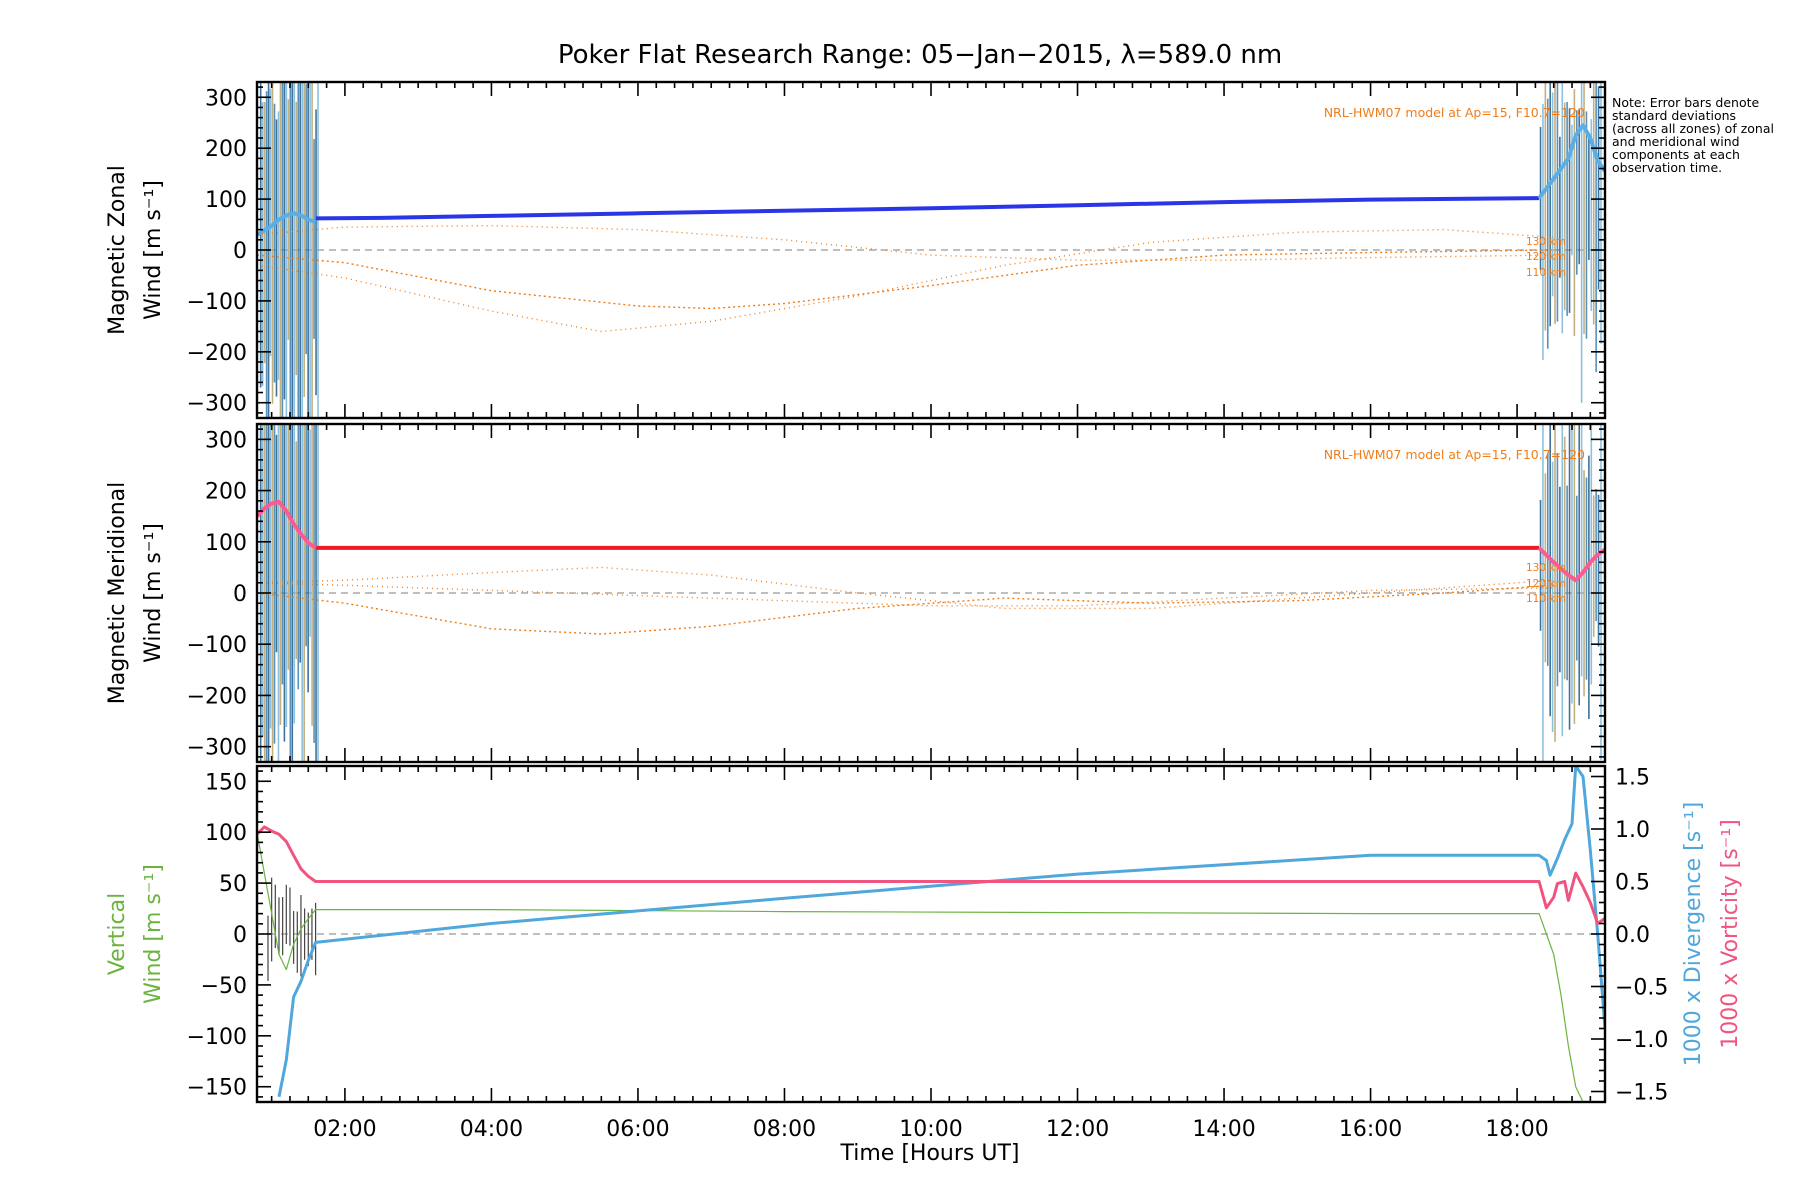  Describe the element at coordinates (1077, 1129) in the screenshot. I see `x-tick-label: 12:00` at that location.